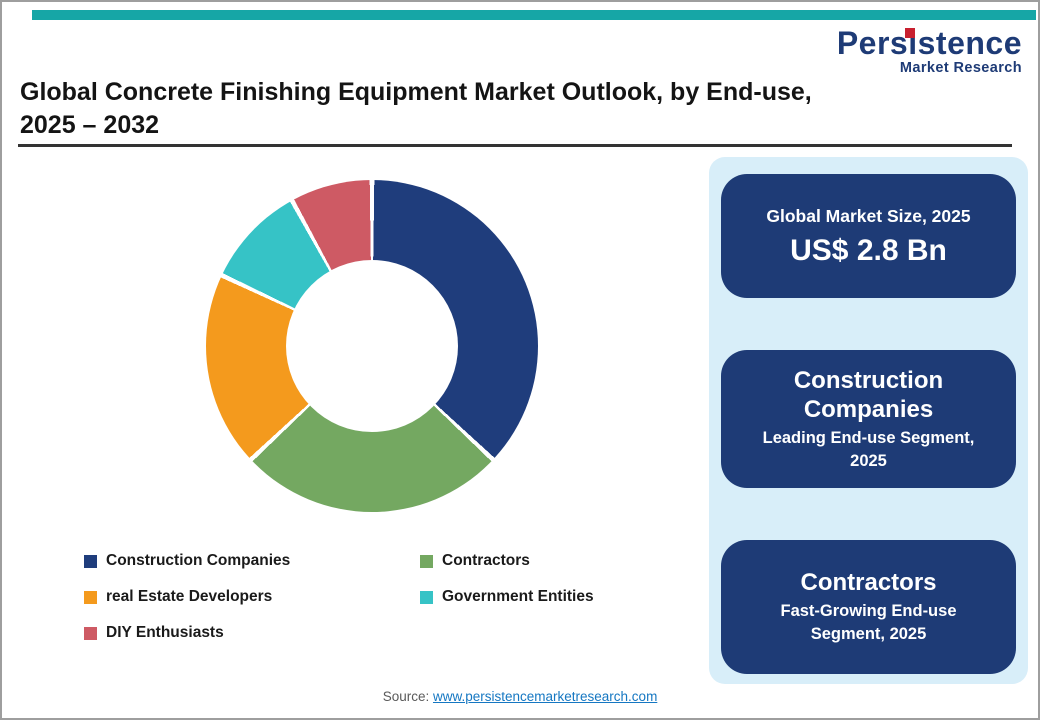 The width and height of the screenshot is (1040, 720). What do you see at coordinates (189, 596) in the screenshot?
I see `legend-label-real-estate-developers: real Estate Developers` at bounding box center [189, 596].